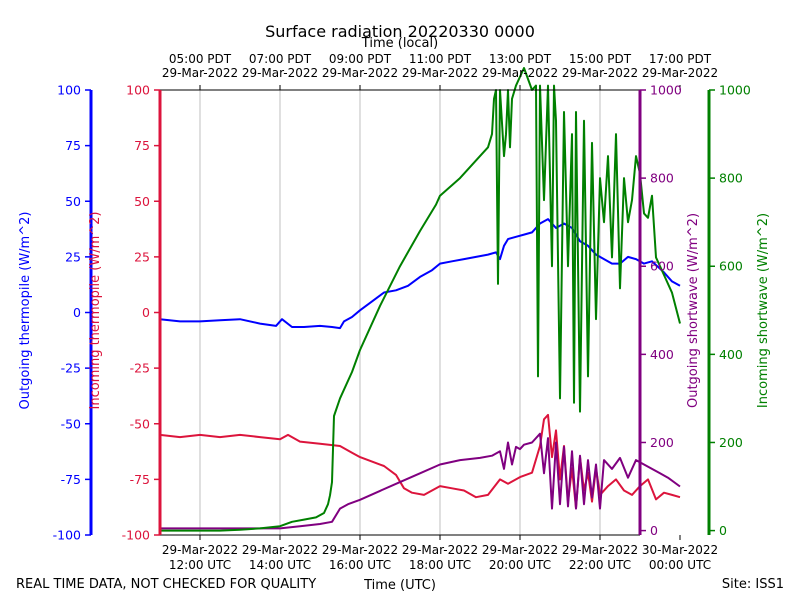 This screenshot has width=800, height=600. What do you see at coordinates (360, 59) in the screenshot?
I see `top-tick-label-time: 09:00 PDT` at bounding box center [360, 59].